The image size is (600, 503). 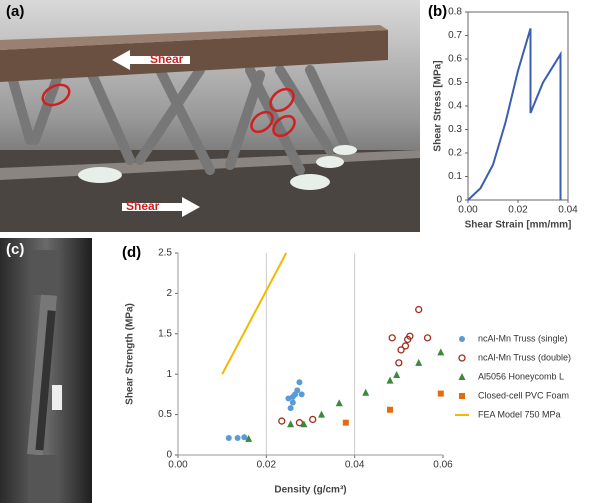 I want to click on y-tick-label: 0.2, so click(x=455, y=153).